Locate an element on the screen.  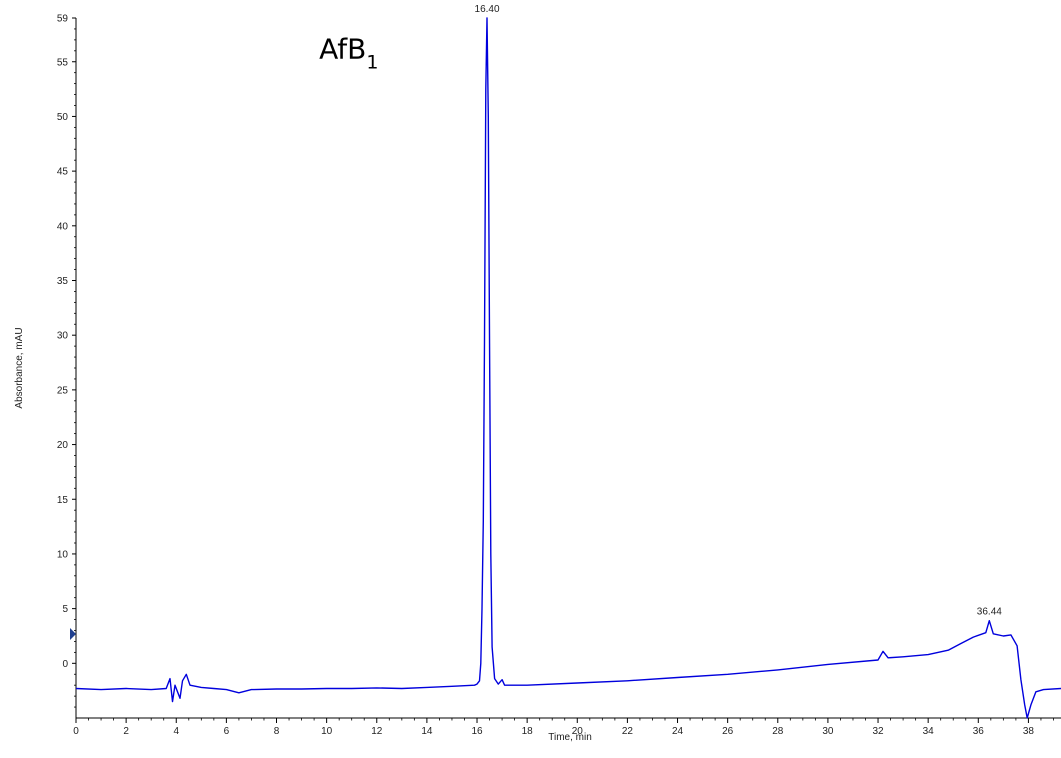
x-tick-label: 36 is located at coordinates (979, 731).